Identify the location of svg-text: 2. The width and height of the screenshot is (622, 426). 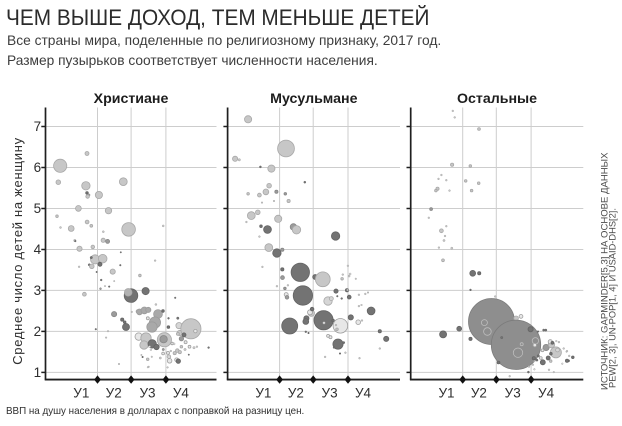
(38, 331).